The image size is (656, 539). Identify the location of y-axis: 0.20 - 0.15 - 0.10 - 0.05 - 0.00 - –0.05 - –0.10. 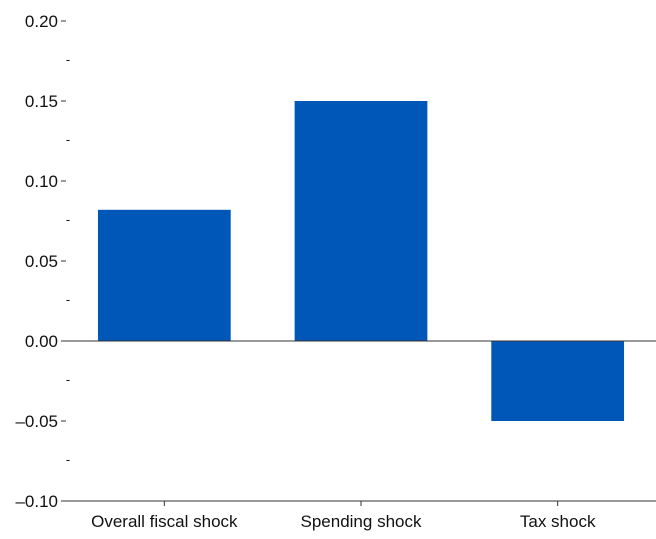
(42, 261).